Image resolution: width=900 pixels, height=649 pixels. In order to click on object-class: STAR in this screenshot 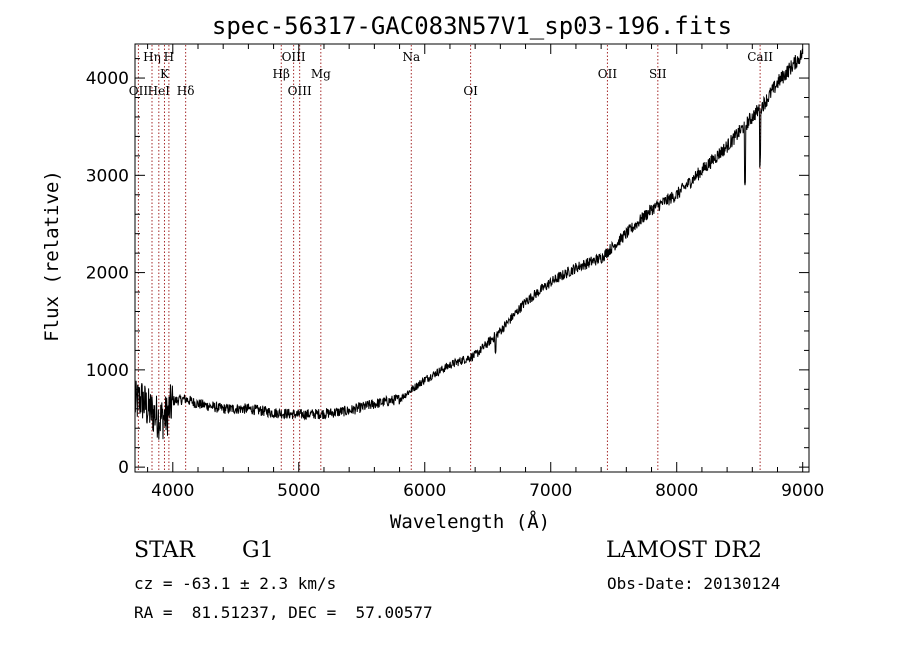, I will do `click(164, 550)`.